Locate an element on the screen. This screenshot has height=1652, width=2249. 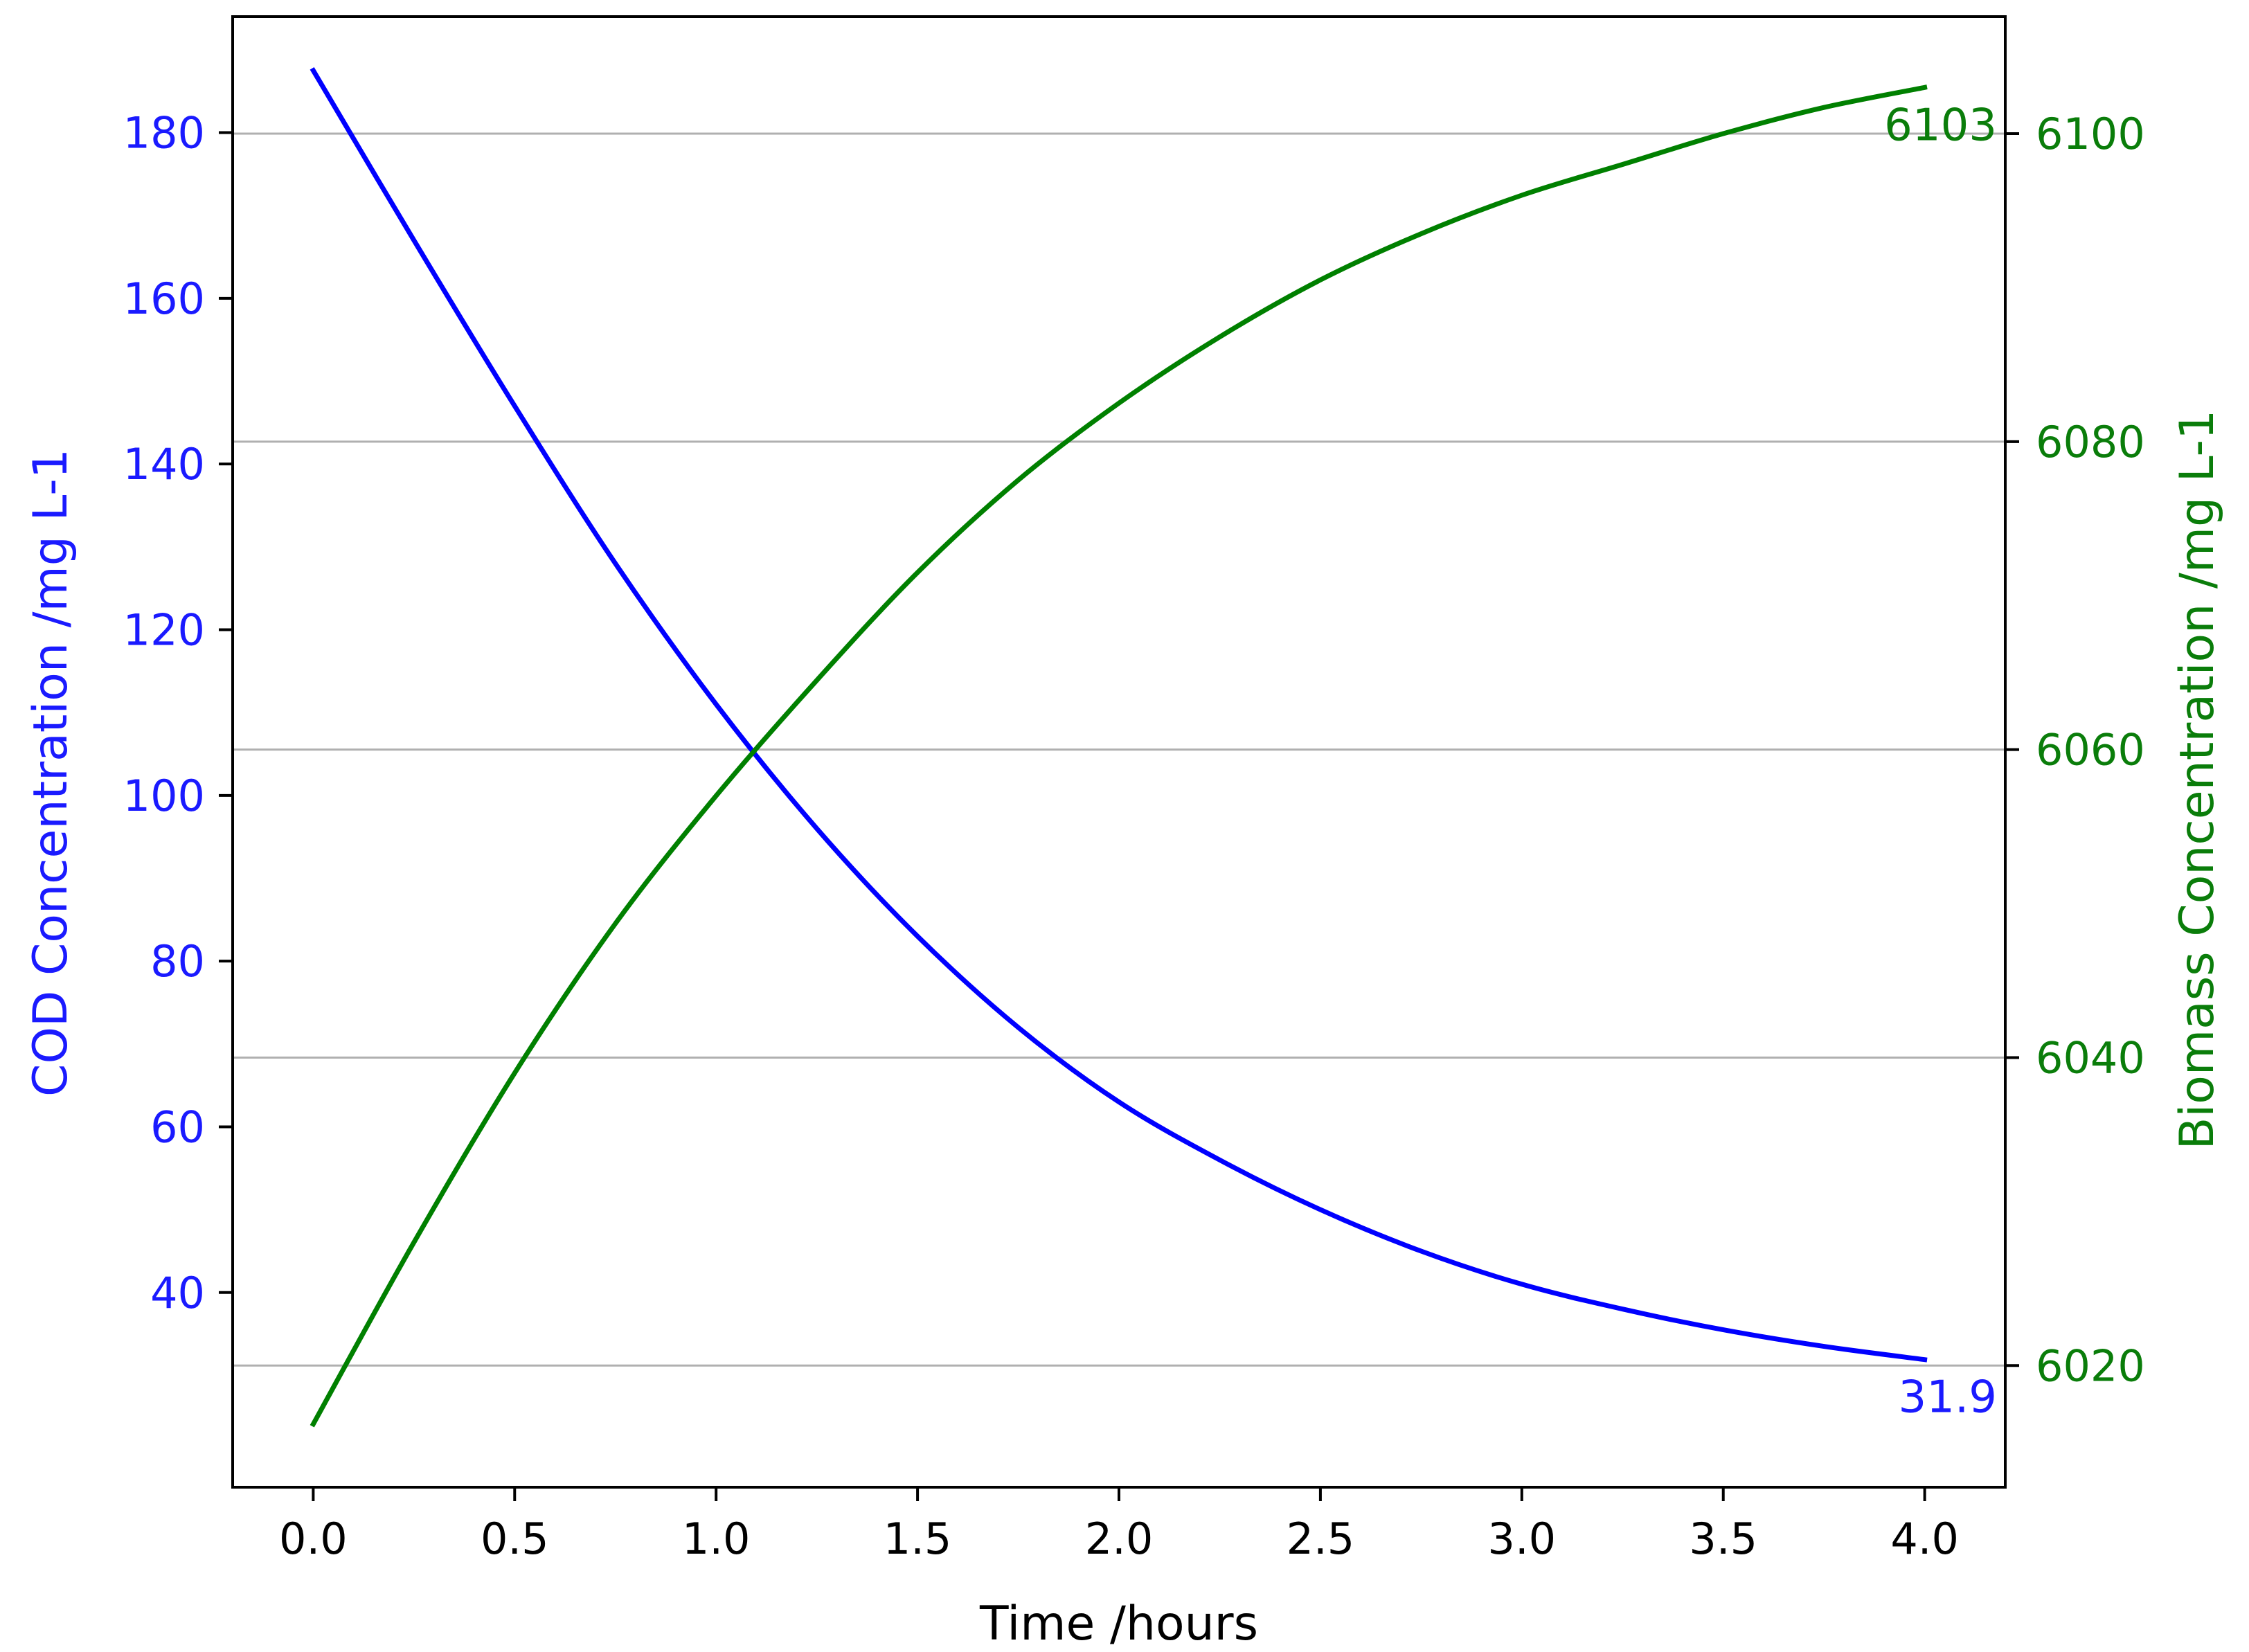
right-y-tick-label-4: 6100 is located at coordinates (2090, 134).